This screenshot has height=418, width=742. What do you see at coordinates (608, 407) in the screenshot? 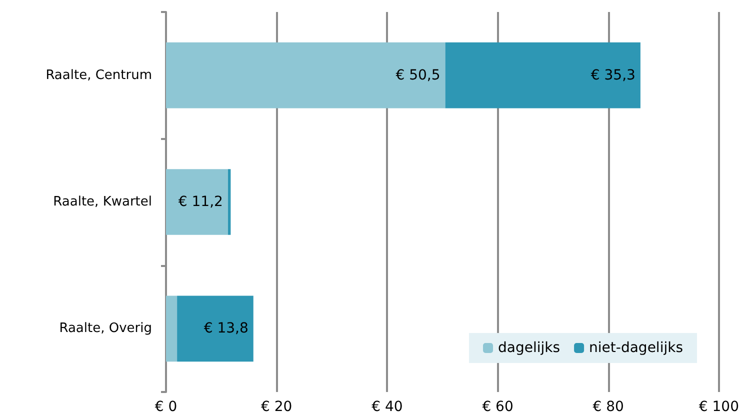
I see `x-tick-label: € 80` at bounding box center [608, 407].